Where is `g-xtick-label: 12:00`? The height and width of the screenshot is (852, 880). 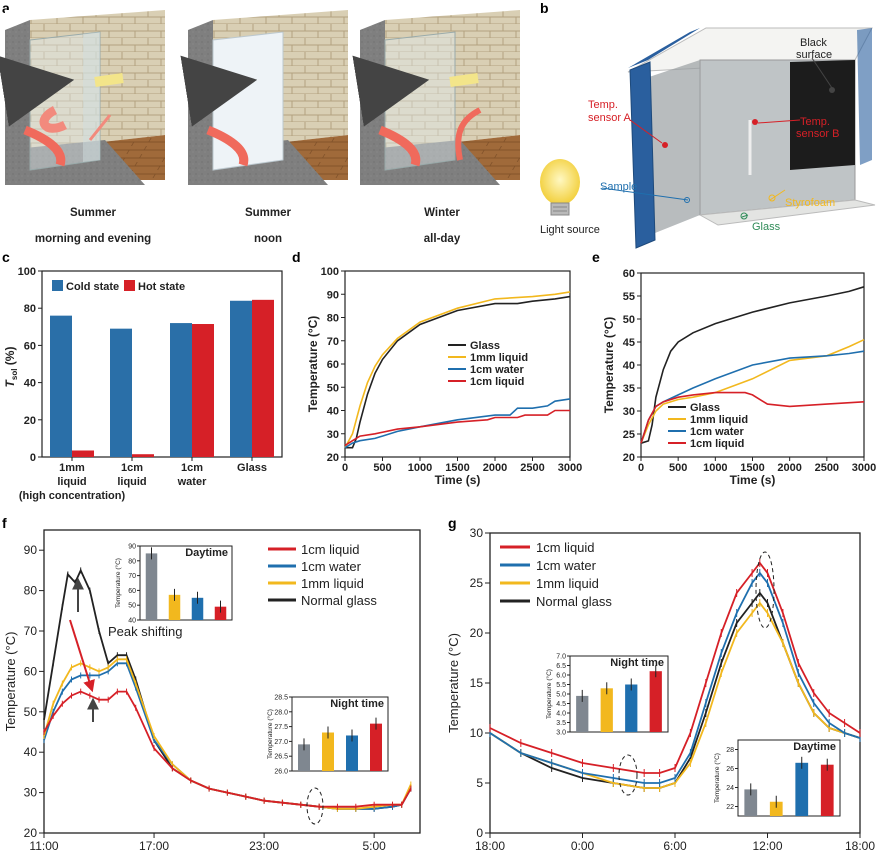
g-xtick-label: 12:00 is located at coordinates (767, 845).